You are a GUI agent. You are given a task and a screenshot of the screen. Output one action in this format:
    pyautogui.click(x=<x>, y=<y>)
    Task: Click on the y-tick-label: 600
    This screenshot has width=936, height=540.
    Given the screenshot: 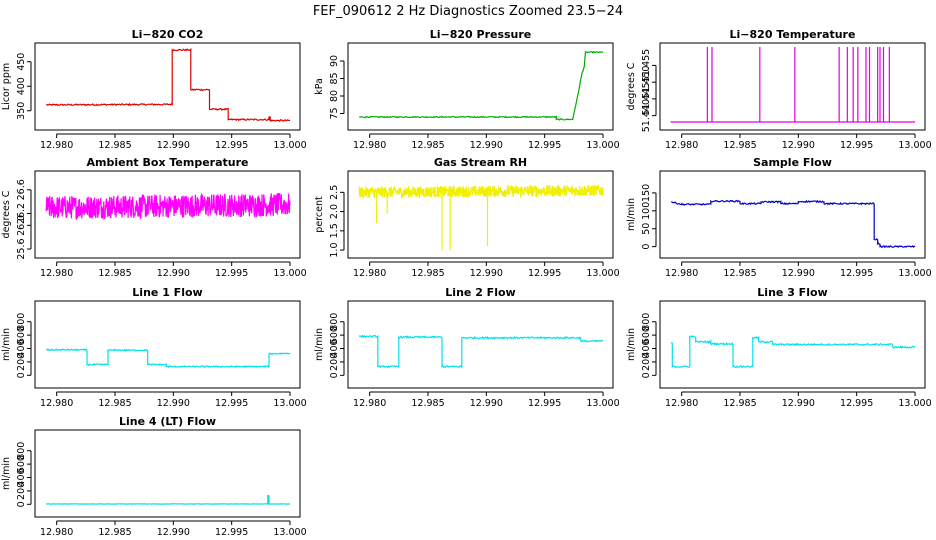 What is the action you would take?
    pyautogui.click(x=21, y=464)
    